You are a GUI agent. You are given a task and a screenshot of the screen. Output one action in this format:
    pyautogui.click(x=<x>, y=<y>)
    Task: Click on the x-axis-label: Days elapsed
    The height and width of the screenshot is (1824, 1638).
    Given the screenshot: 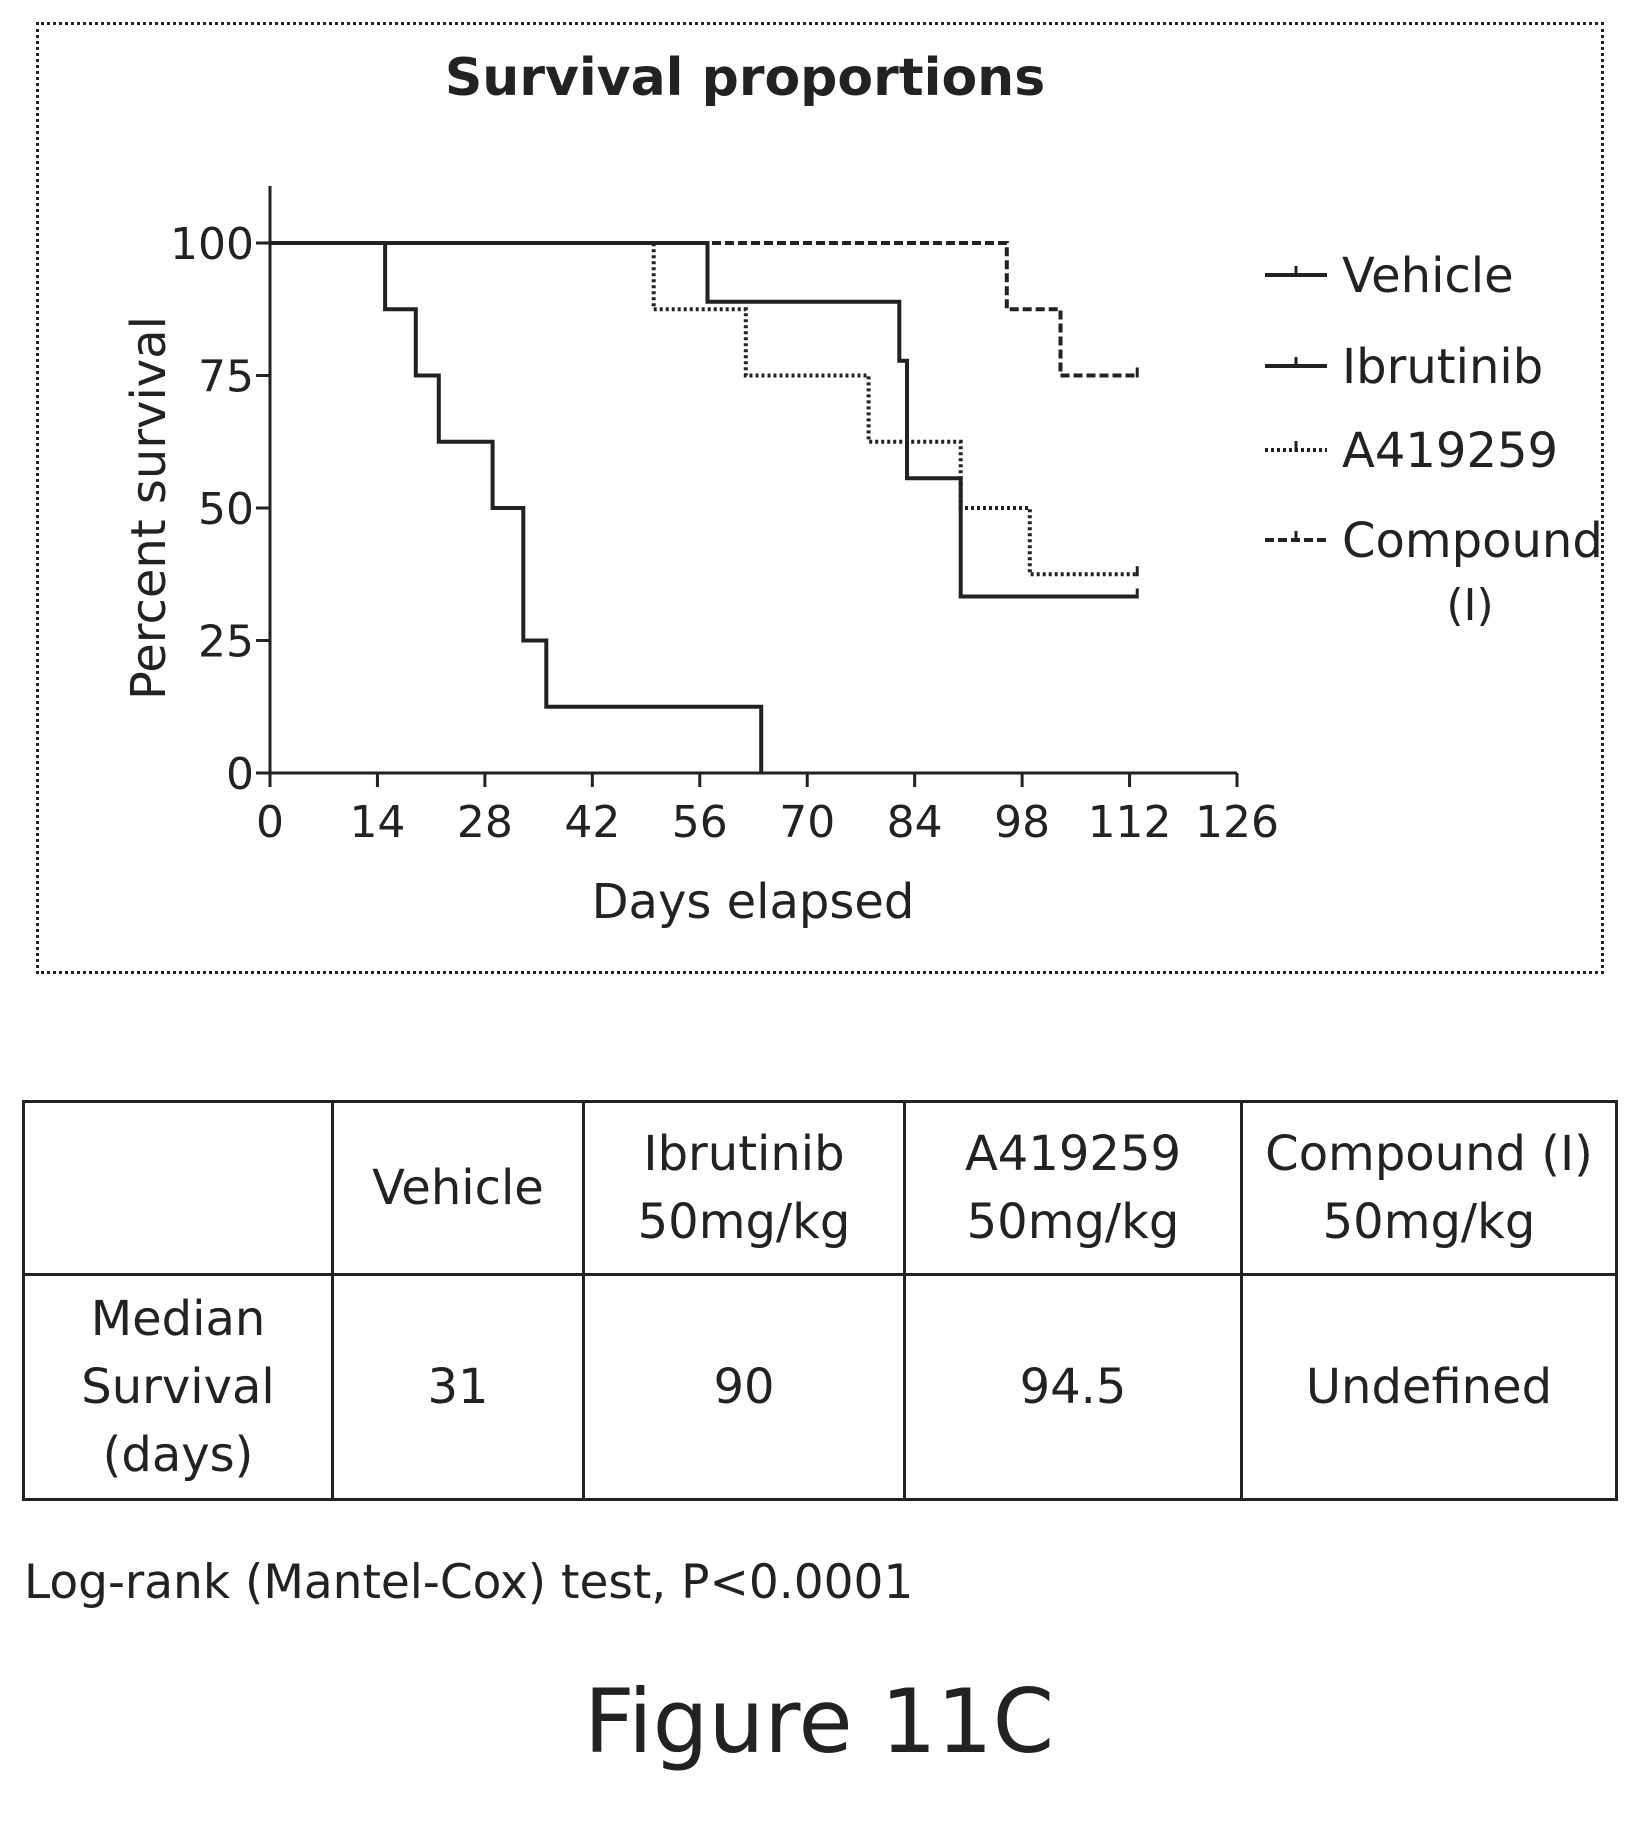 What is the action you would take?
    pyautogui.click(x=753, y=902)
    